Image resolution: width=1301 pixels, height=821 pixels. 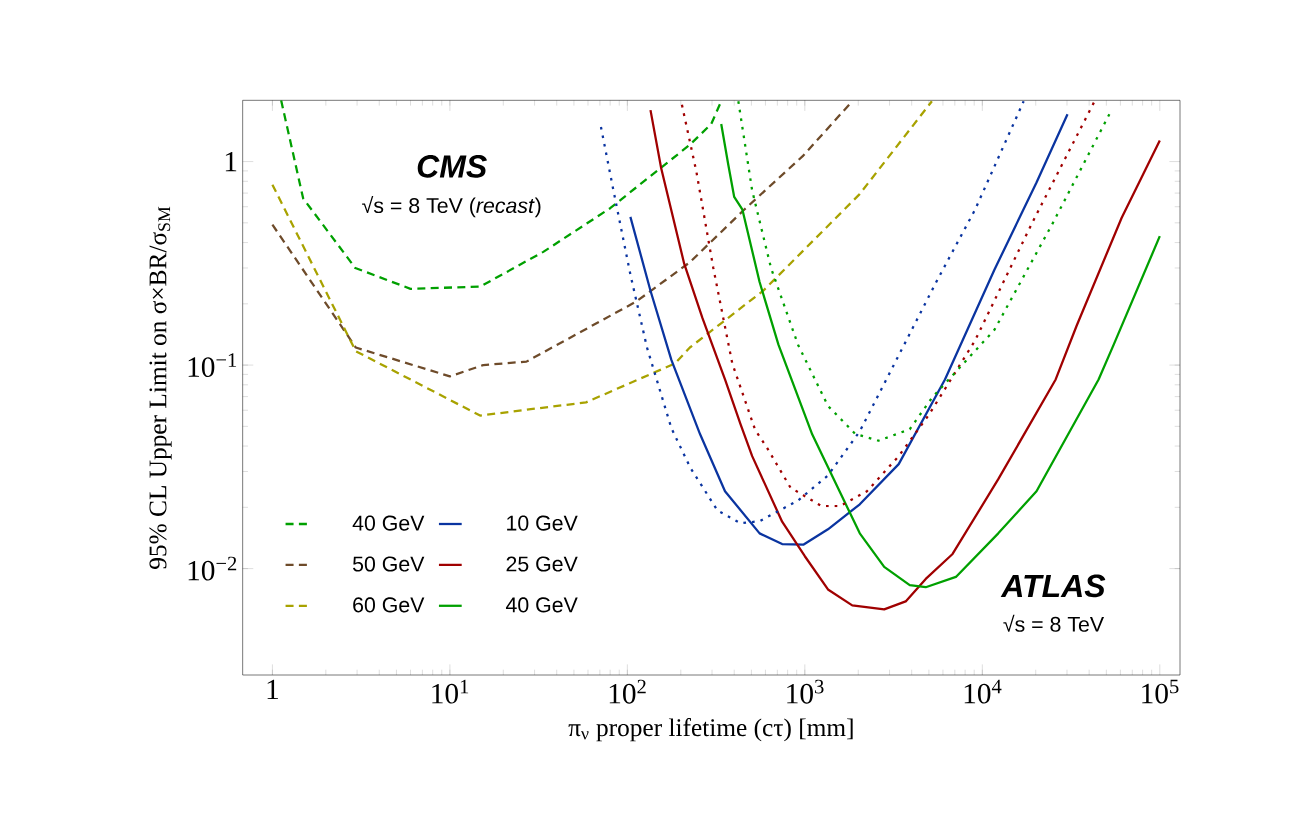 What do you see at coordinates (452, 166) in the screenshot?
I see `annotation: CMS` at bounding box center [452, 166].